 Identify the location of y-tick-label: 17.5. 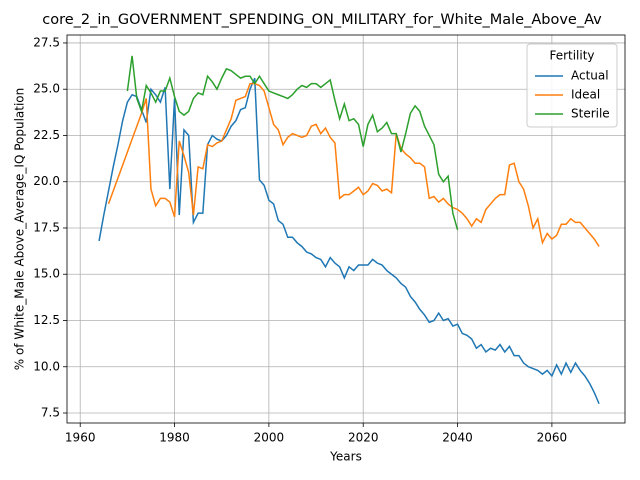
(46, 227).